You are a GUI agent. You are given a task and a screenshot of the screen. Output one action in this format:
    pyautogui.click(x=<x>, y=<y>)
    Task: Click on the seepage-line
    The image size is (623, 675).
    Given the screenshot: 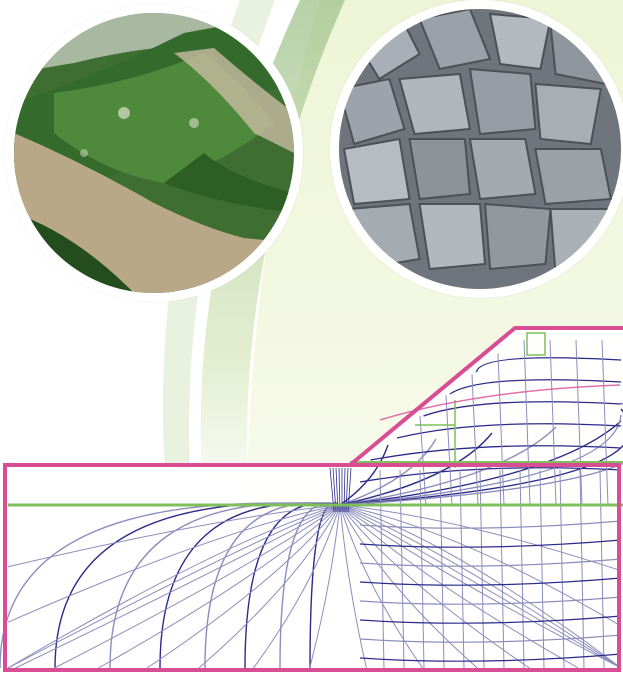 What is the action you would take?
    pyautogui.click(x=500, y=402)
    